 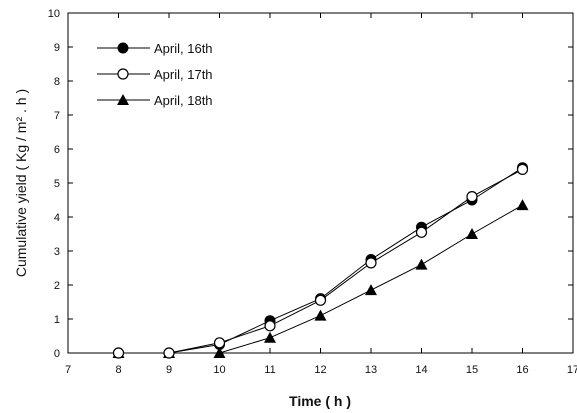 I want to click on x-tick-label: 13, so click(x=371, y=370).